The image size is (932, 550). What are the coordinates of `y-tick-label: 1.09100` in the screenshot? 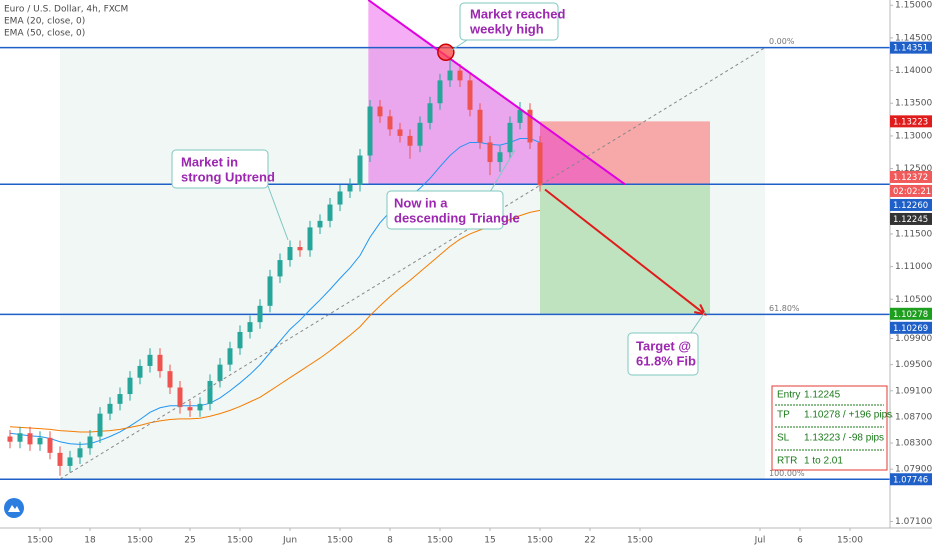 It's located at (913, 391).